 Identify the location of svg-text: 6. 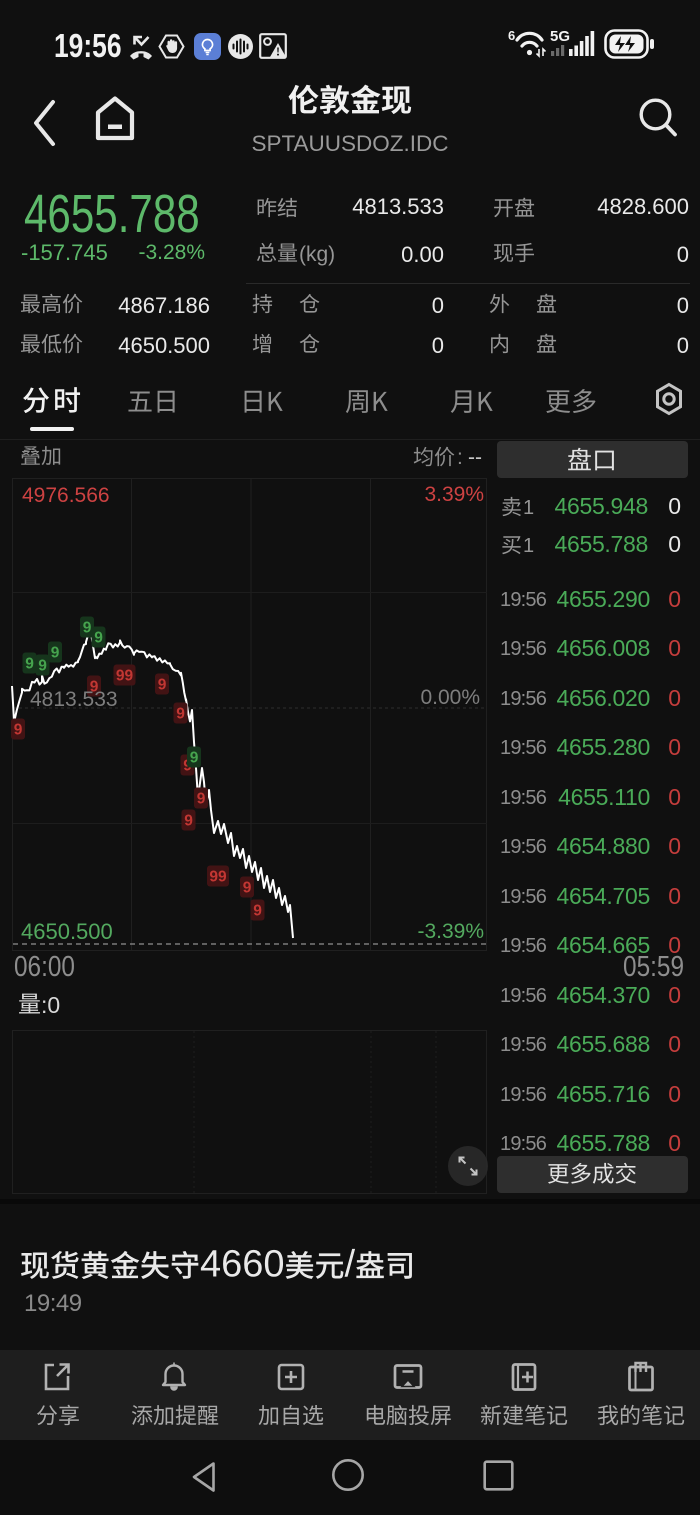
(511, 35).